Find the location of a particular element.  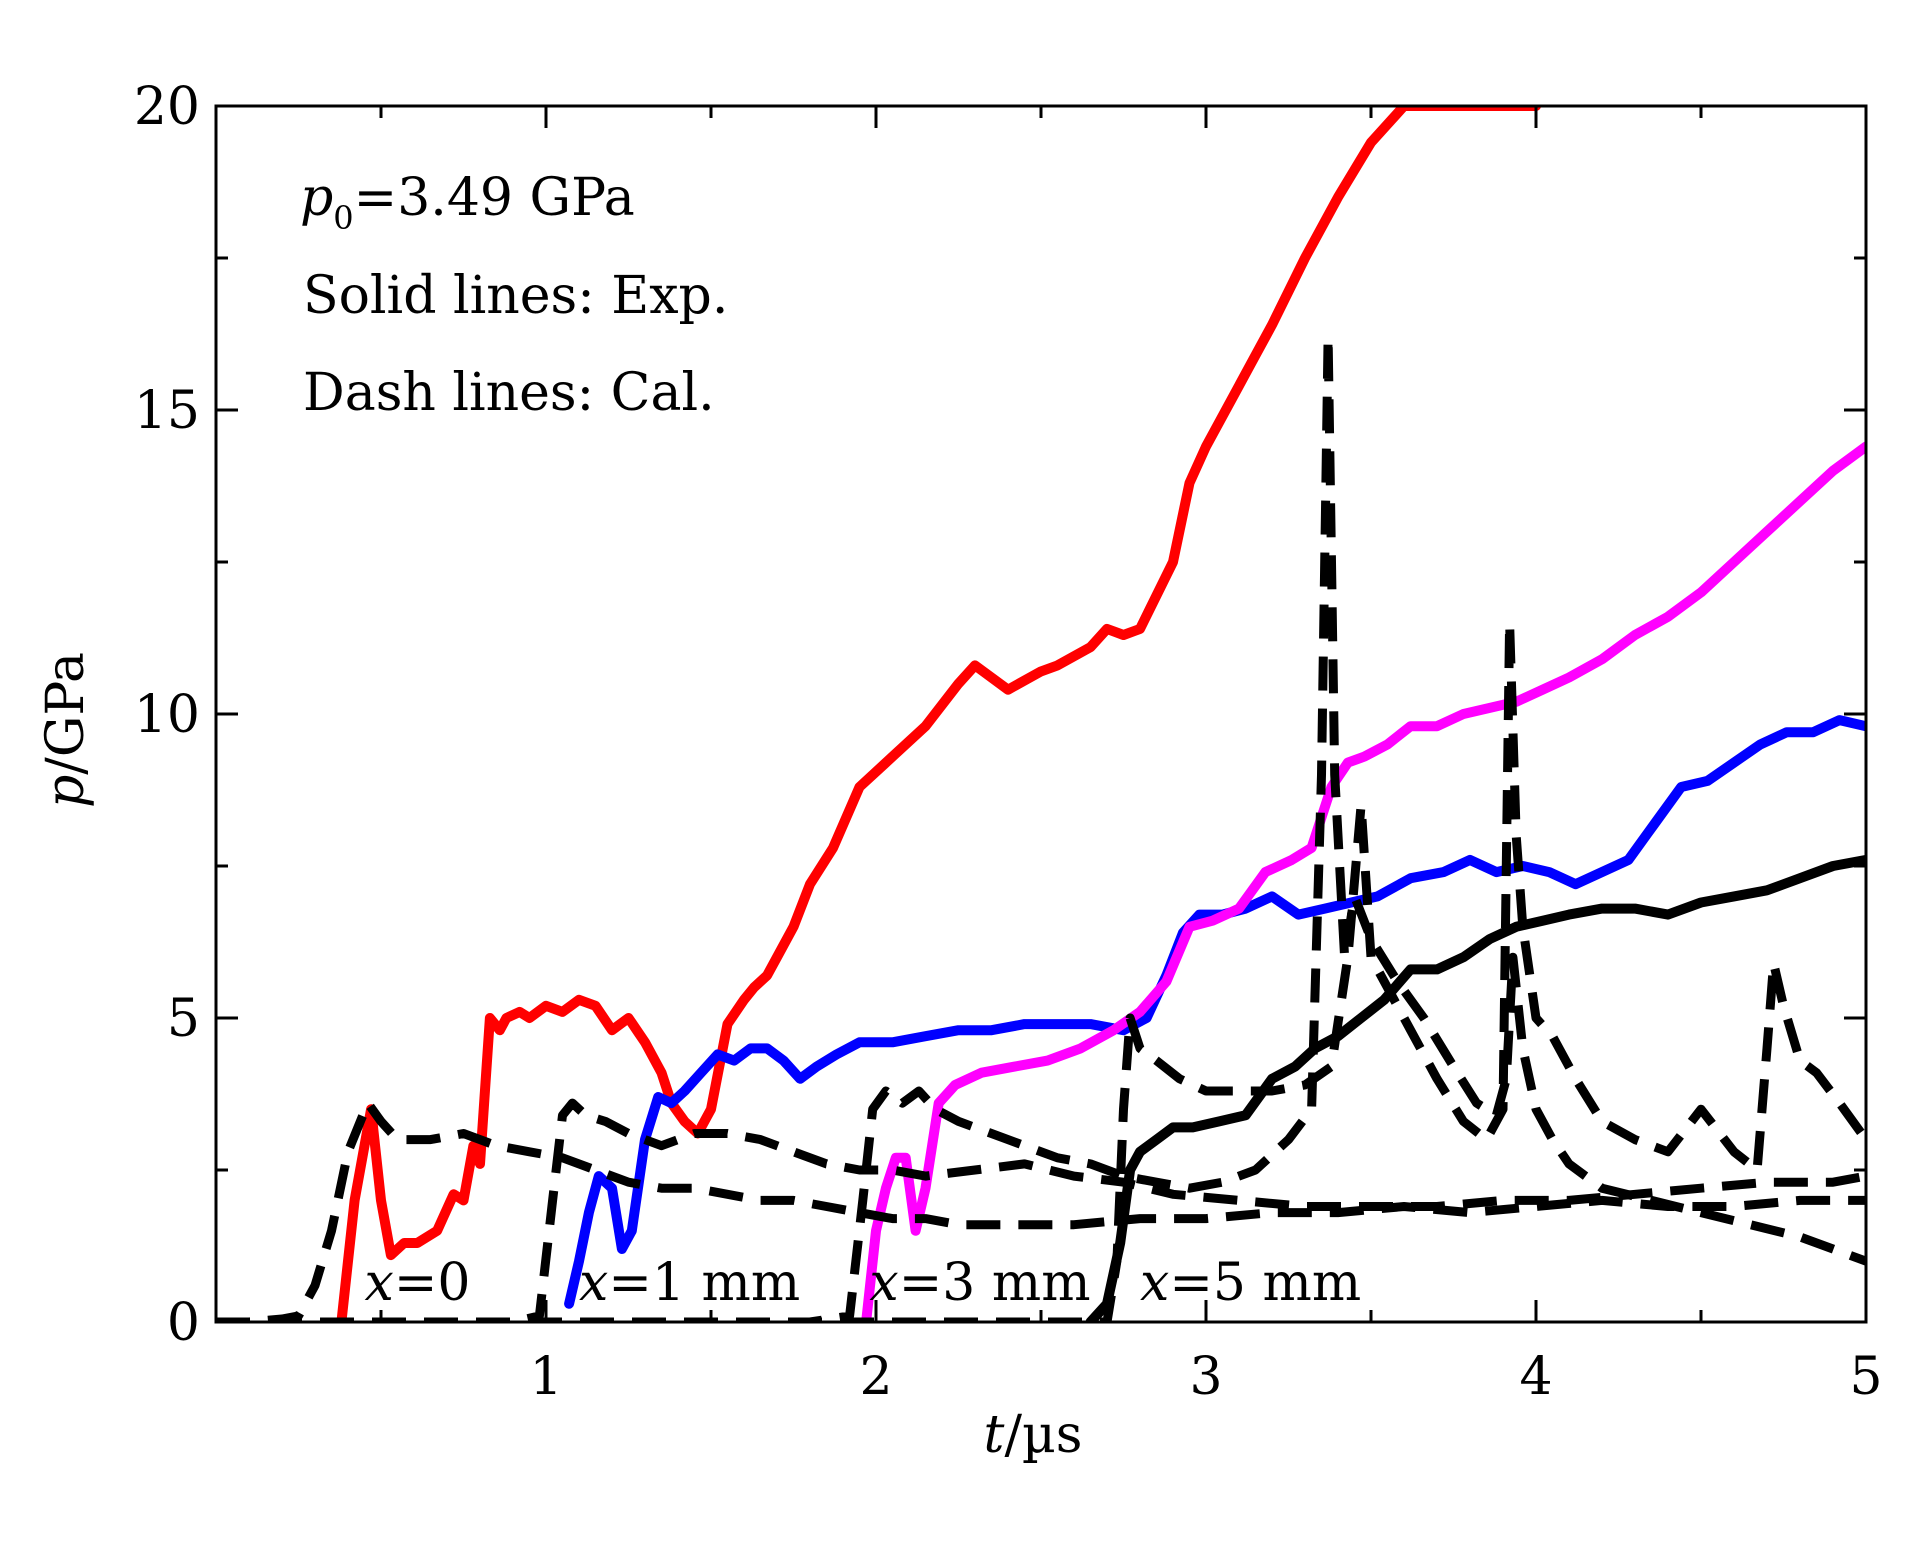

series-line-x-1-mm-cal is located at coordinates (1041, 1210).